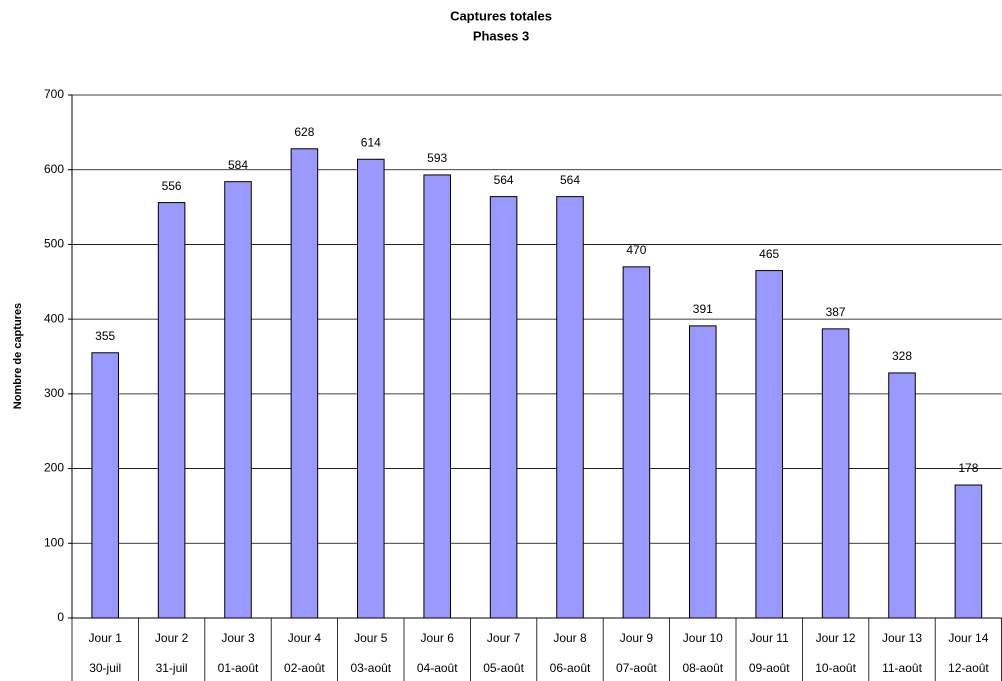 This screenshot has height=681, width=1002. What do you see at coordinates (54, 169) in the screenshot?
I see `y-tick-label: 600` at bounding box center [54, 169].